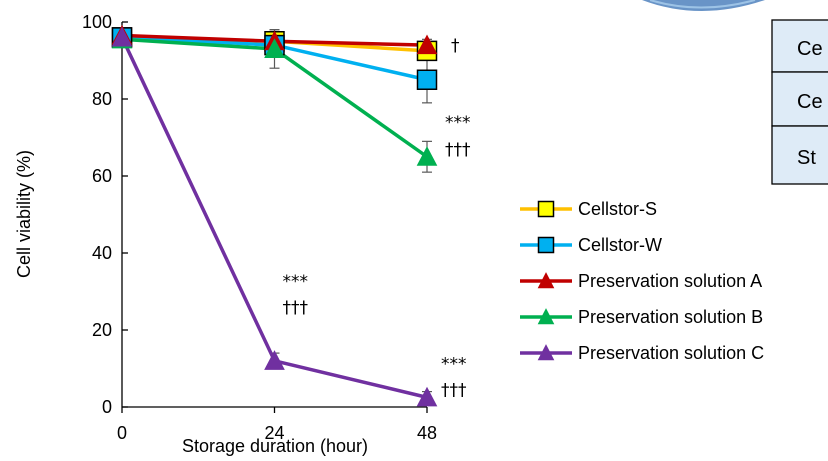  What do you see at coordinates (427, 433) in the screenshot?
I see `x-tick-label: 48` at bounding box center [427, 433].